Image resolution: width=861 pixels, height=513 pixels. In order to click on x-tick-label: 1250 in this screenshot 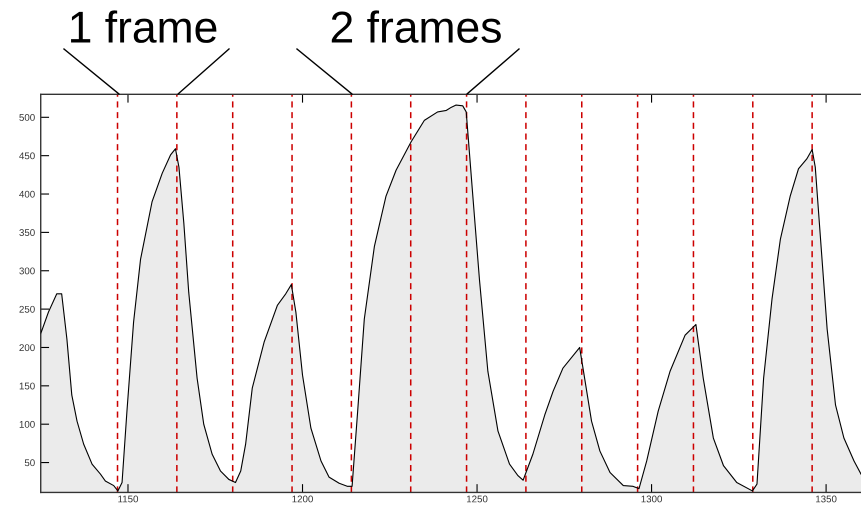, I will do `click(477, 499)`.